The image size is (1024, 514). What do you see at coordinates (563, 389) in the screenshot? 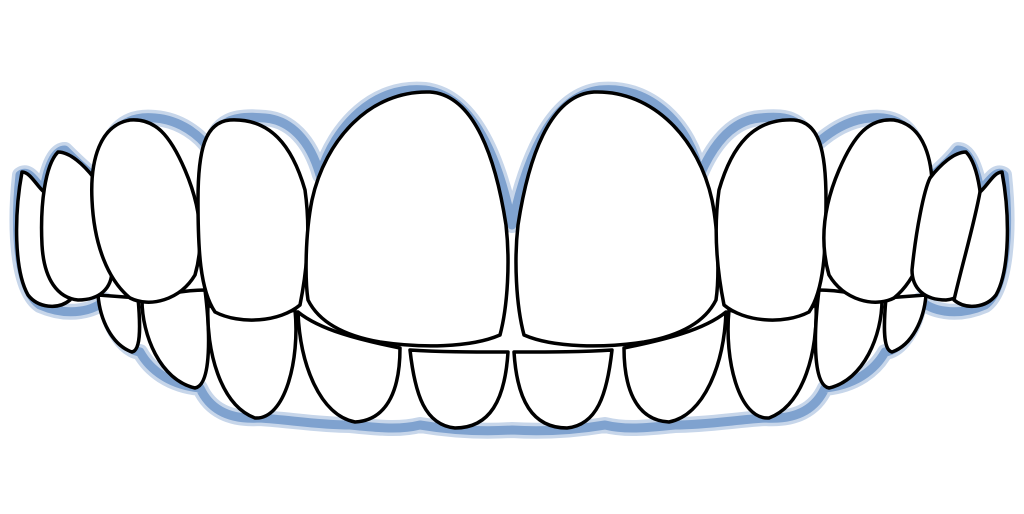
I see `lower-tooth-right-1a` at bounding box center [563, 389].